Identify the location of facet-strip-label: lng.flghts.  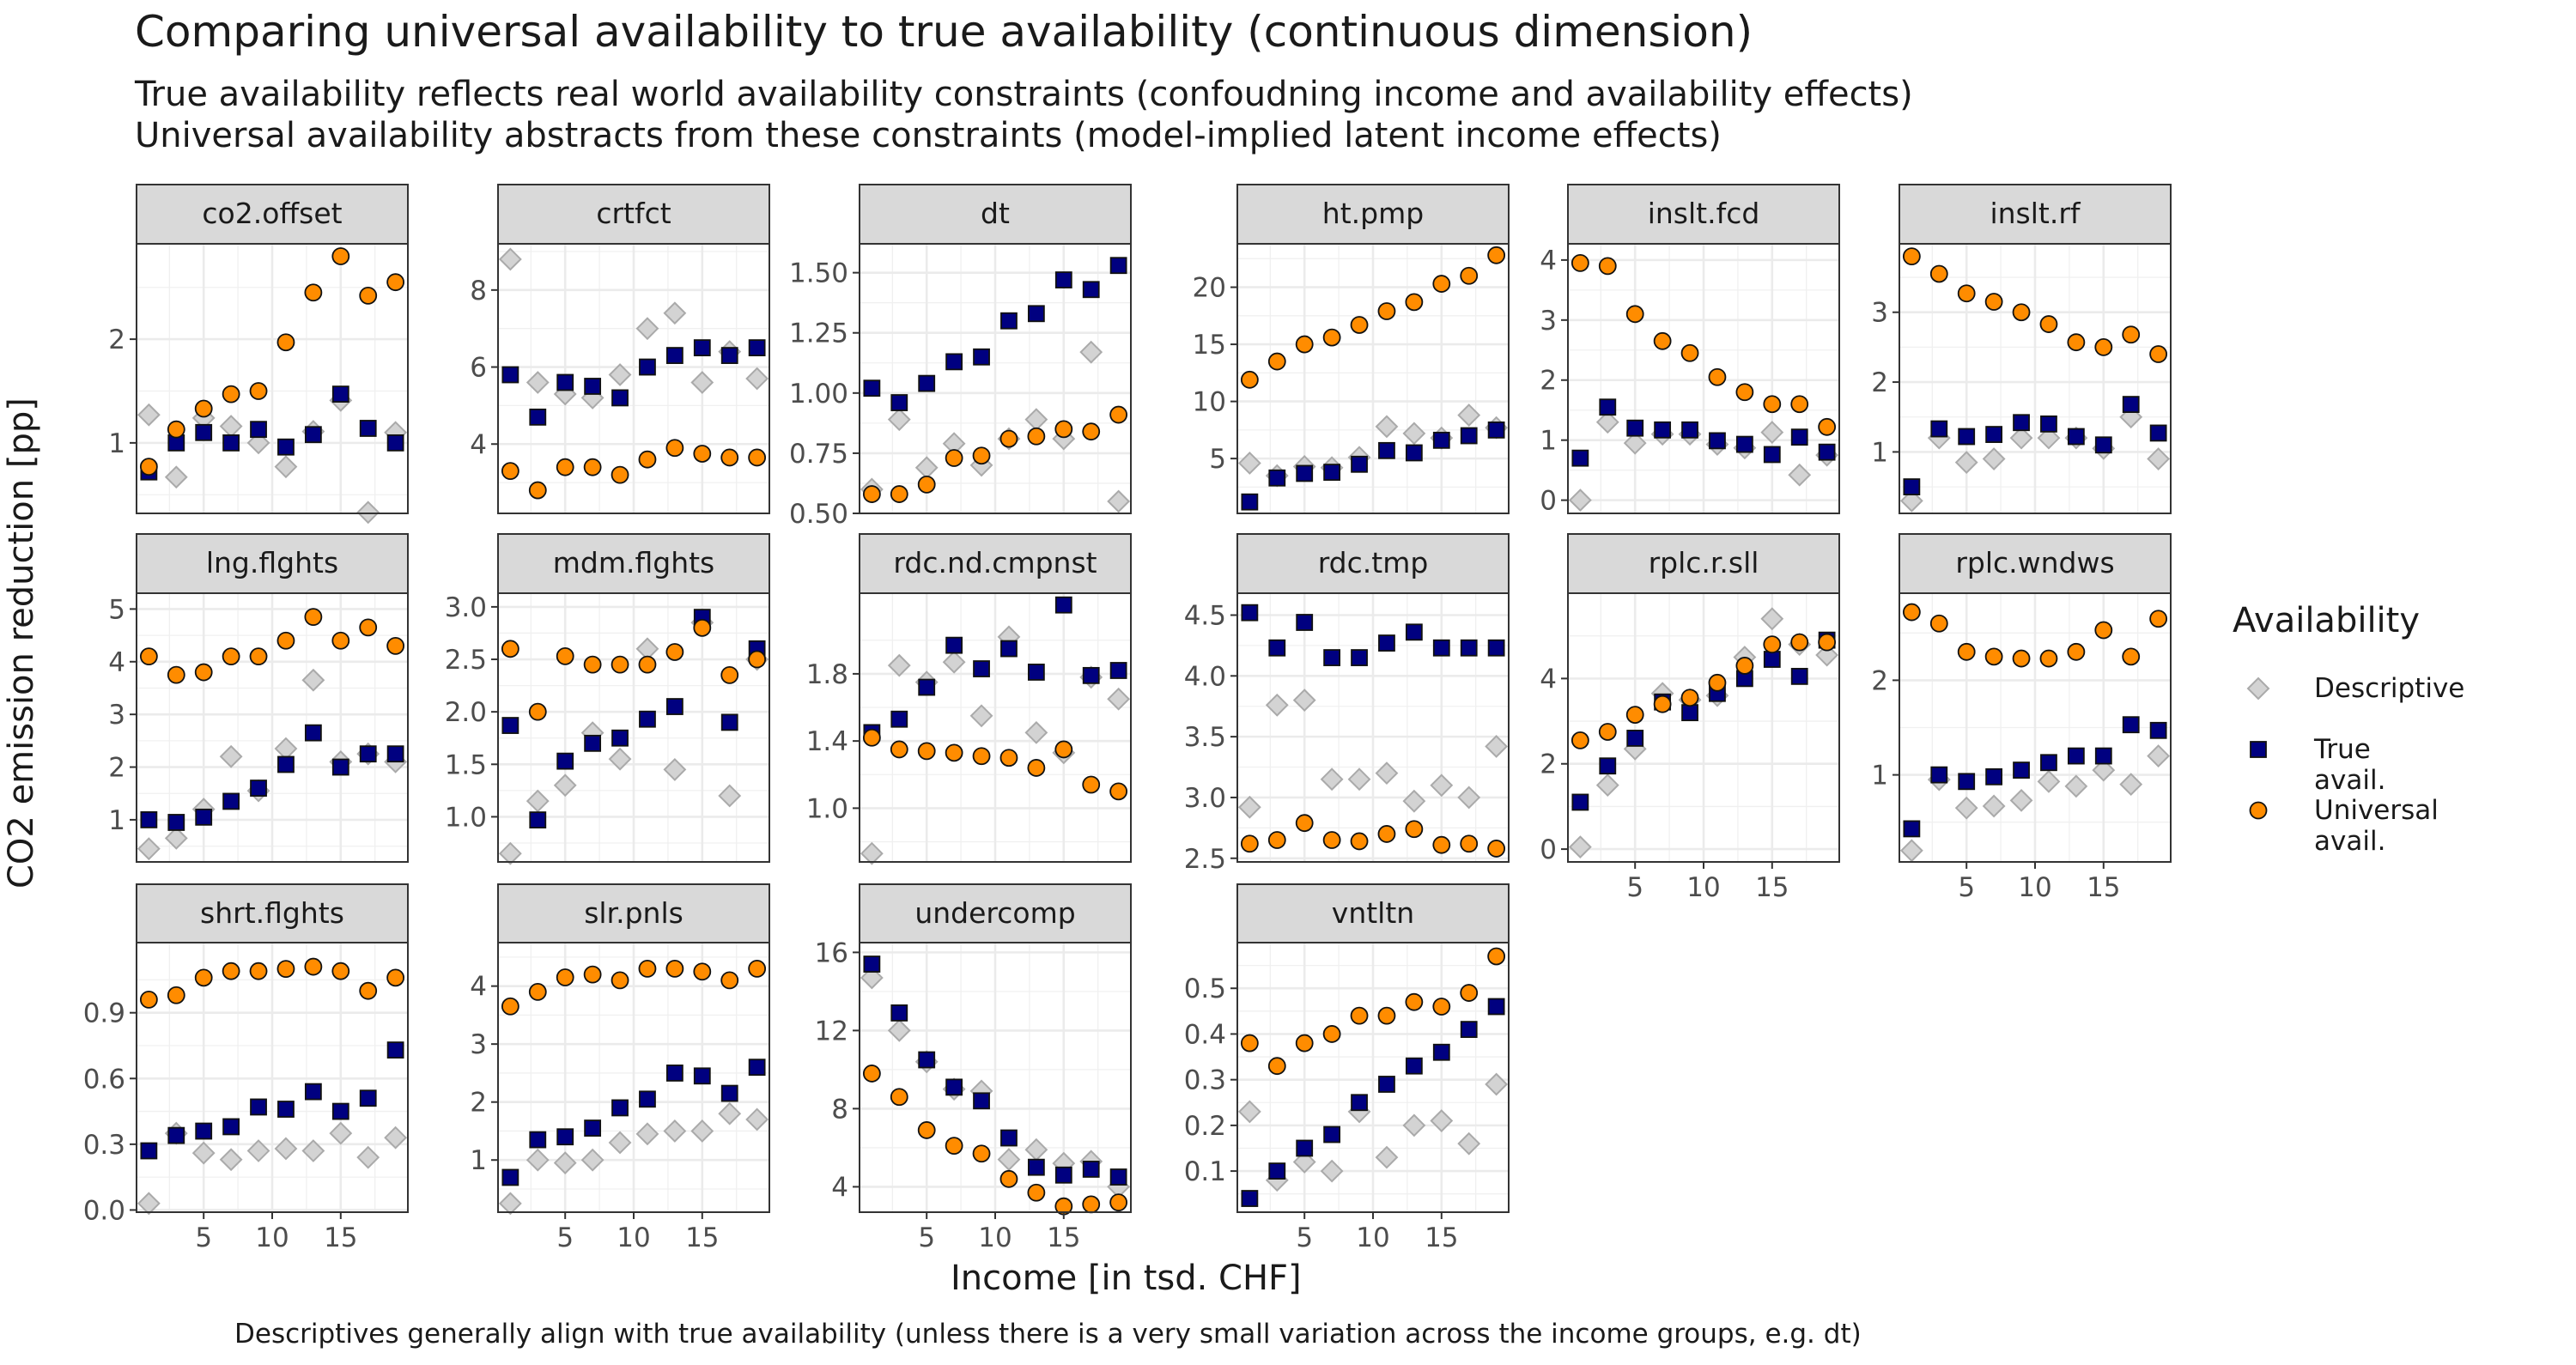
(272, 563).